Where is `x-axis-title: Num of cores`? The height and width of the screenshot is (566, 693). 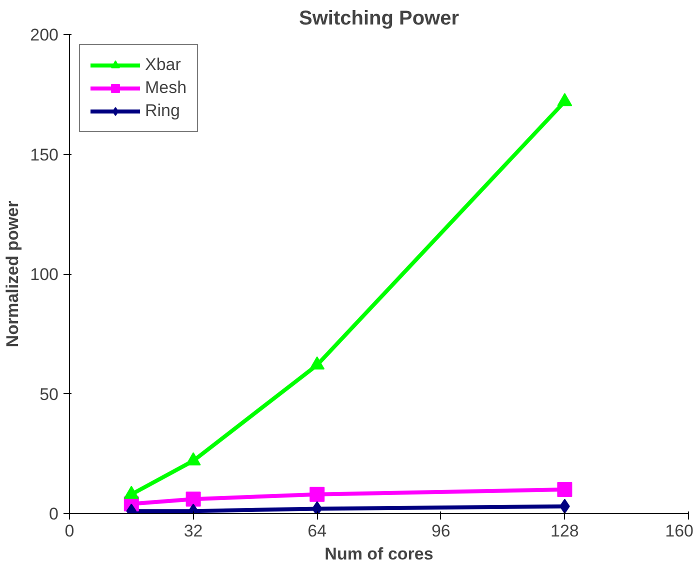 x-axis-title: Num of cores is located at coordinates (379, 554).